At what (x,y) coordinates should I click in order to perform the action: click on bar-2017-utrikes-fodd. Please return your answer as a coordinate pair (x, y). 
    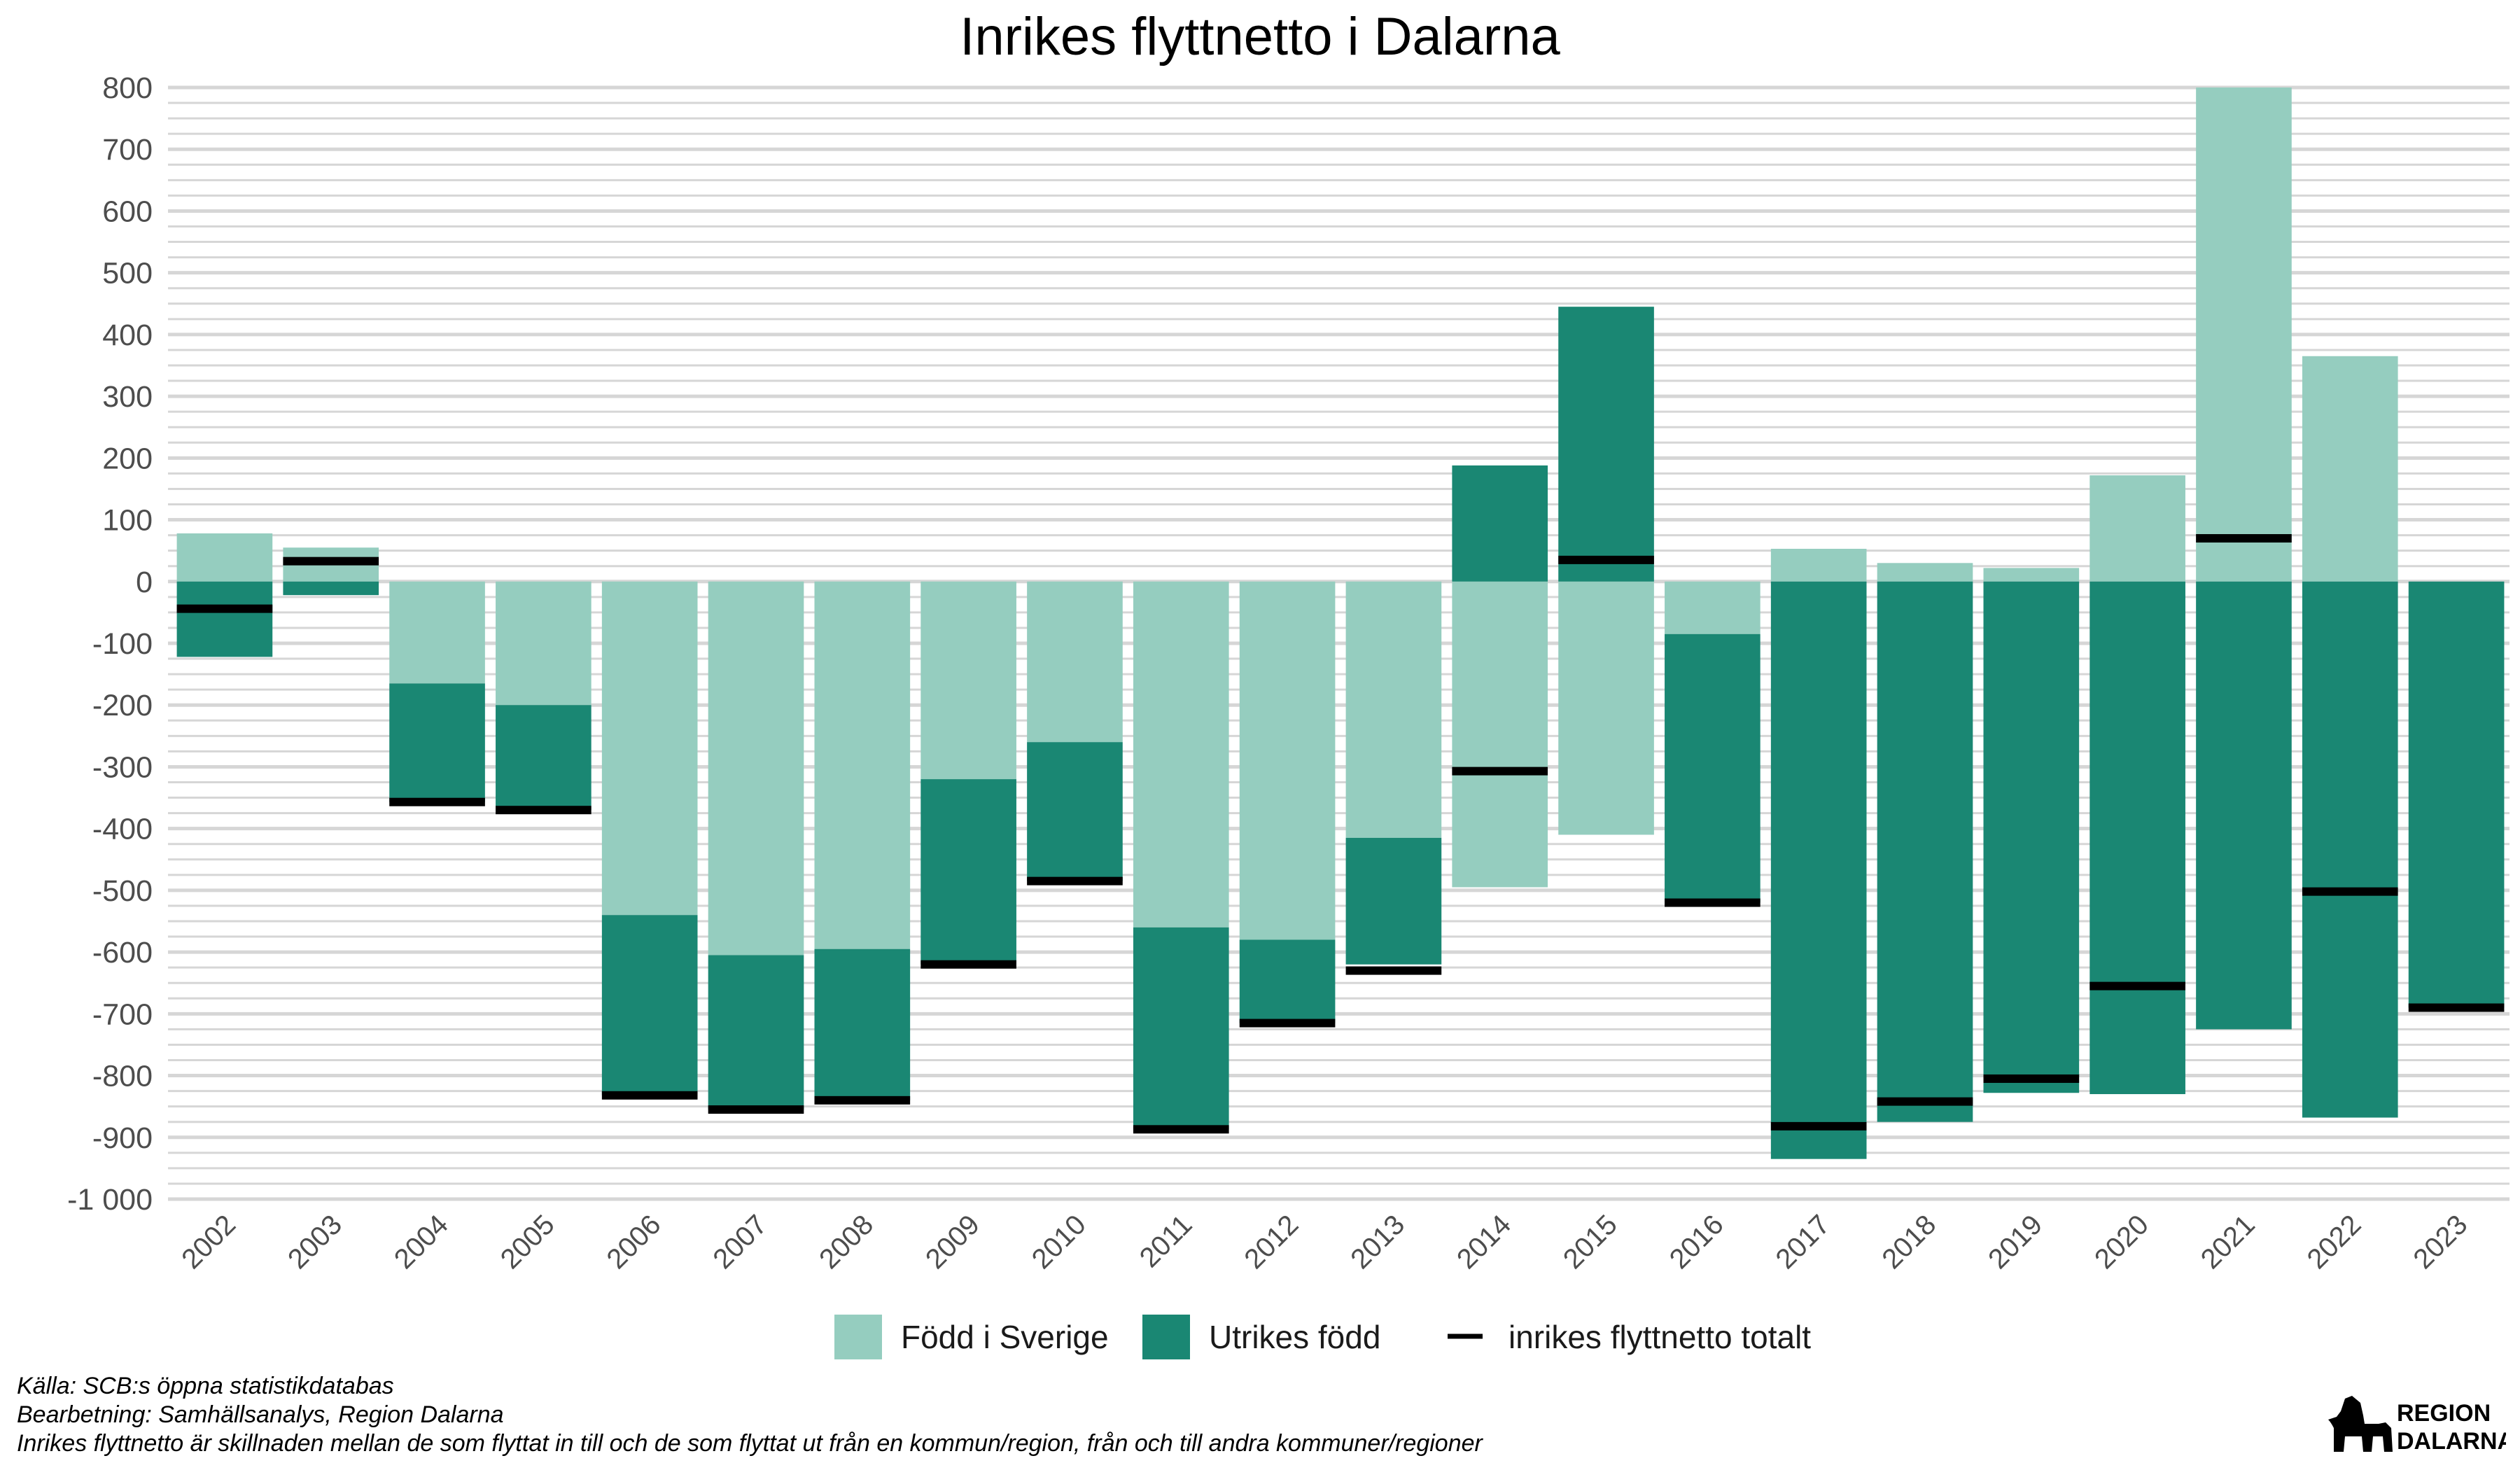
    Looking at the image, I should click on (1818, 870).